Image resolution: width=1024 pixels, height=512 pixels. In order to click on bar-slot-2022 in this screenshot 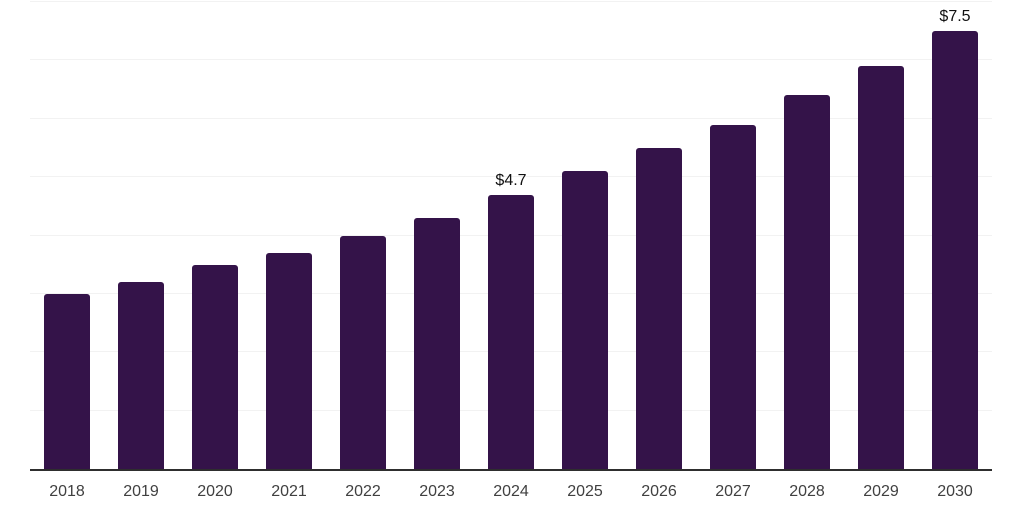, I will do `click(363, 235)`.